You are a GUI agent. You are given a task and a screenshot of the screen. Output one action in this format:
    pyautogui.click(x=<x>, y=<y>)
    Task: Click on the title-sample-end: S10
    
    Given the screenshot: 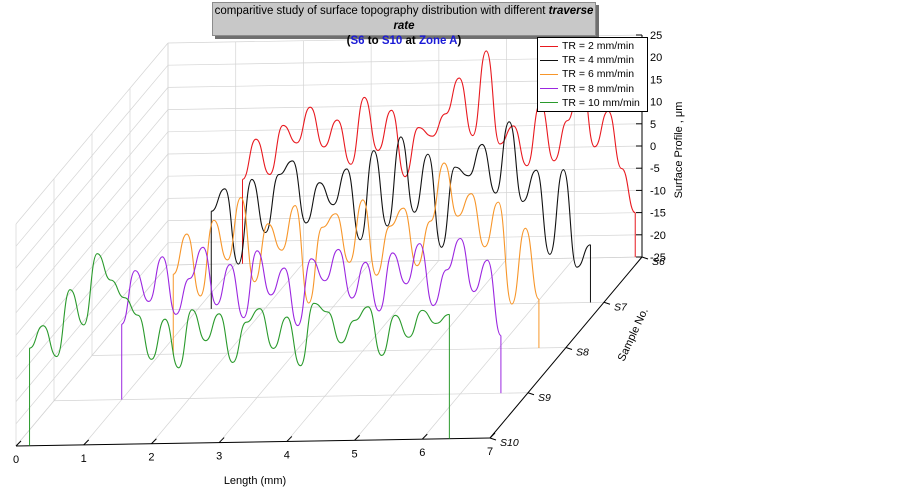 What is the action you would take?
    pyautogui.click(x=392, y=41)
    